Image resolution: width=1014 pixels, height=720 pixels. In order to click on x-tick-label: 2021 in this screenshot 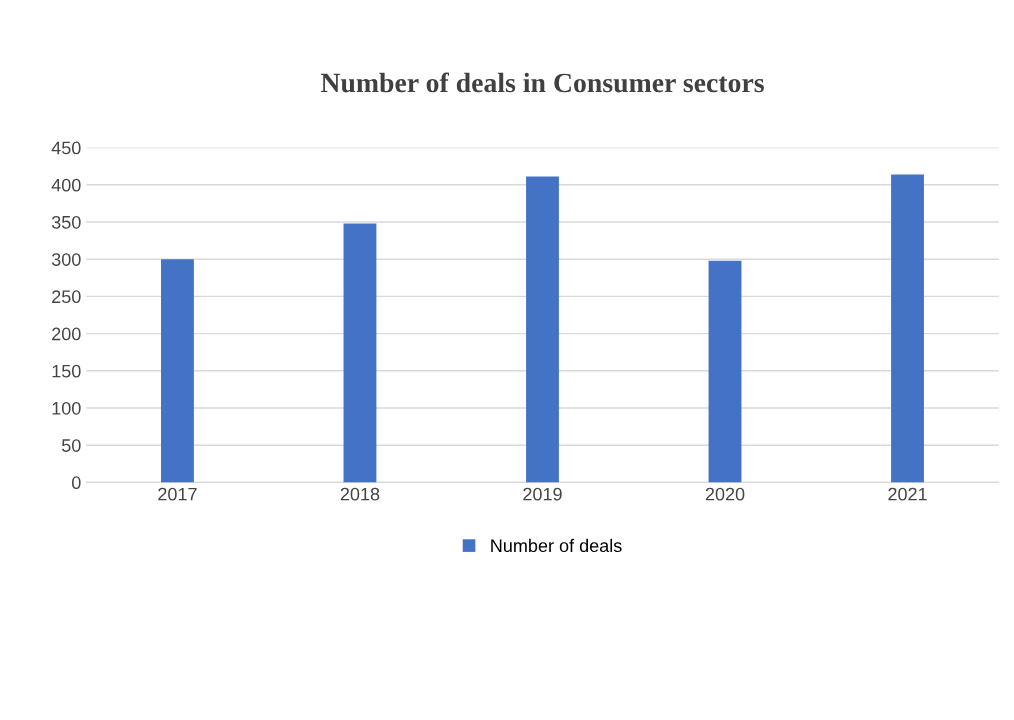, I will do `click(907, 494)`.